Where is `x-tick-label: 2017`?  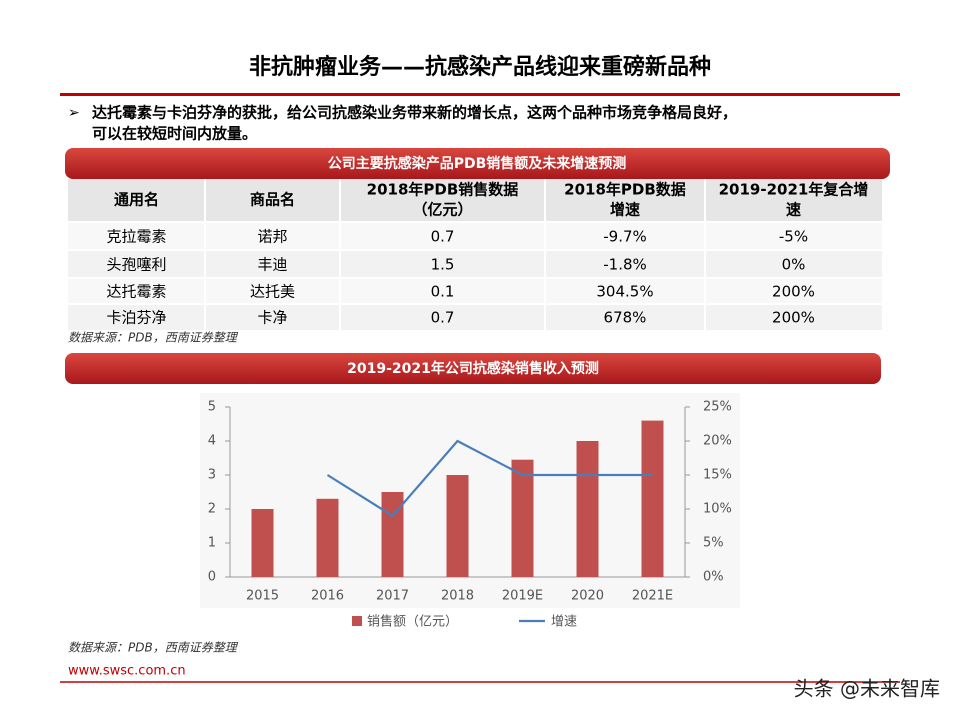 x-tick-label: 2017 is located at coordinates (392, 596).